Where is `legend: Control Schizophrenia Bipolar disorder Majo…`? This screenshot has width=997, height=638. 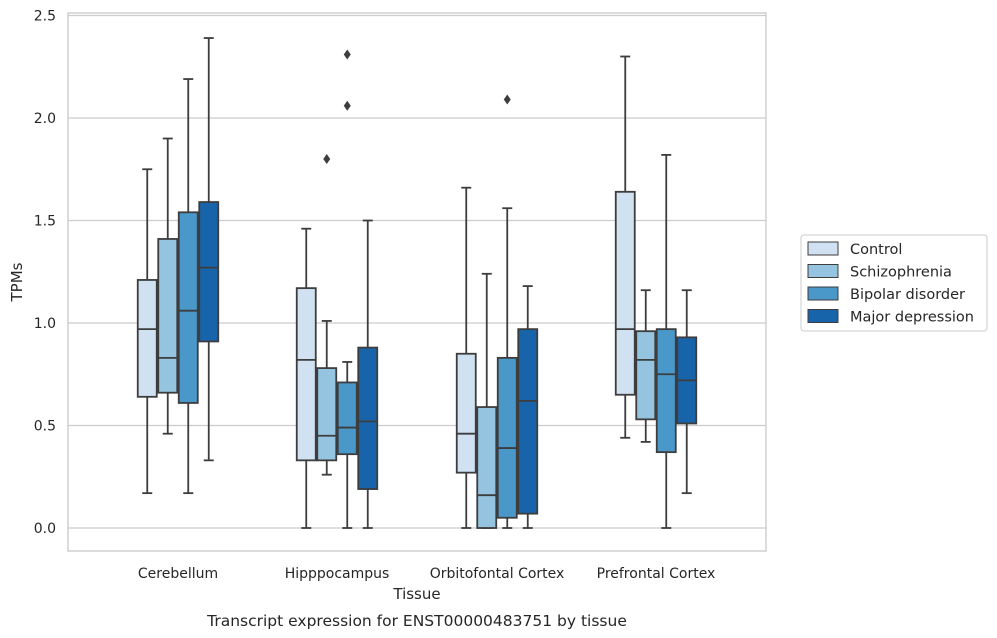
legend: Control Schizophrenia Bipolar disorder Majo… is located at coordinates (894, 283).